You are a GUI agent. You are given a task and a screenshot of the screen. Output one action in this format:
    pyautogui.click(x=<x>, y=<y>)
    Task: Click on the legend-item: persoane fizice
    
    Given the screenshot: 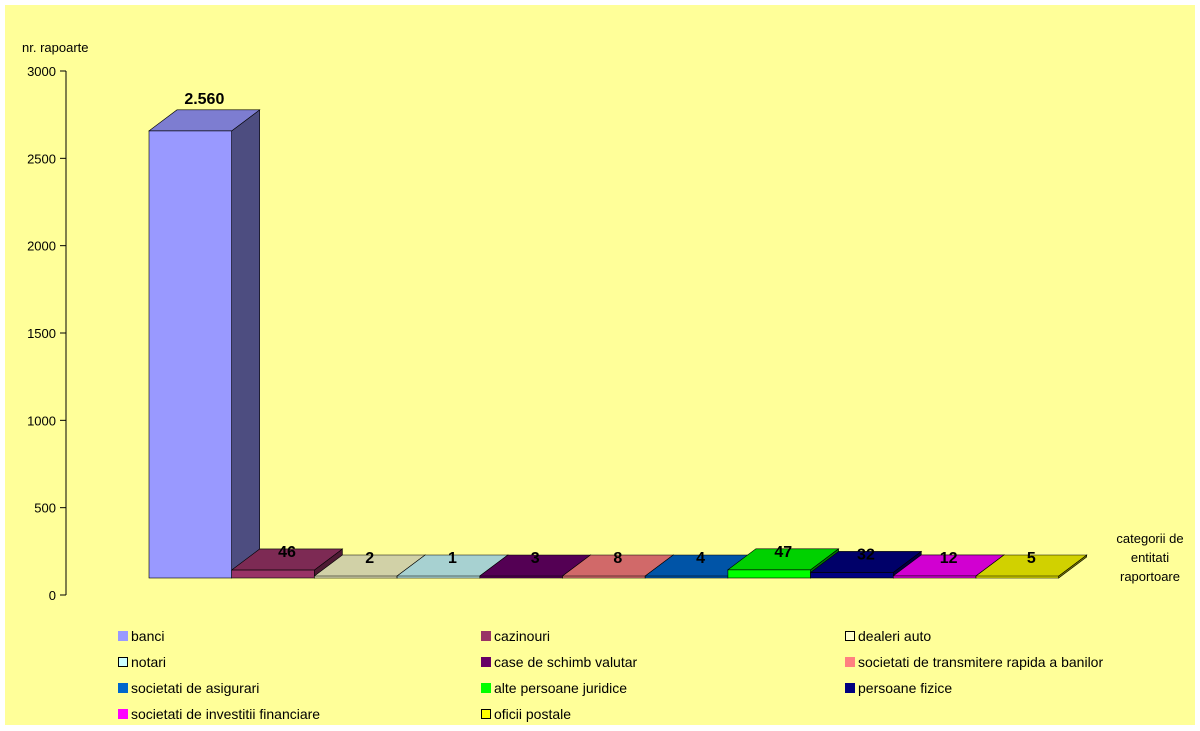 What is the action you would take?
    pyautogui.click(x=898, y=688)
    